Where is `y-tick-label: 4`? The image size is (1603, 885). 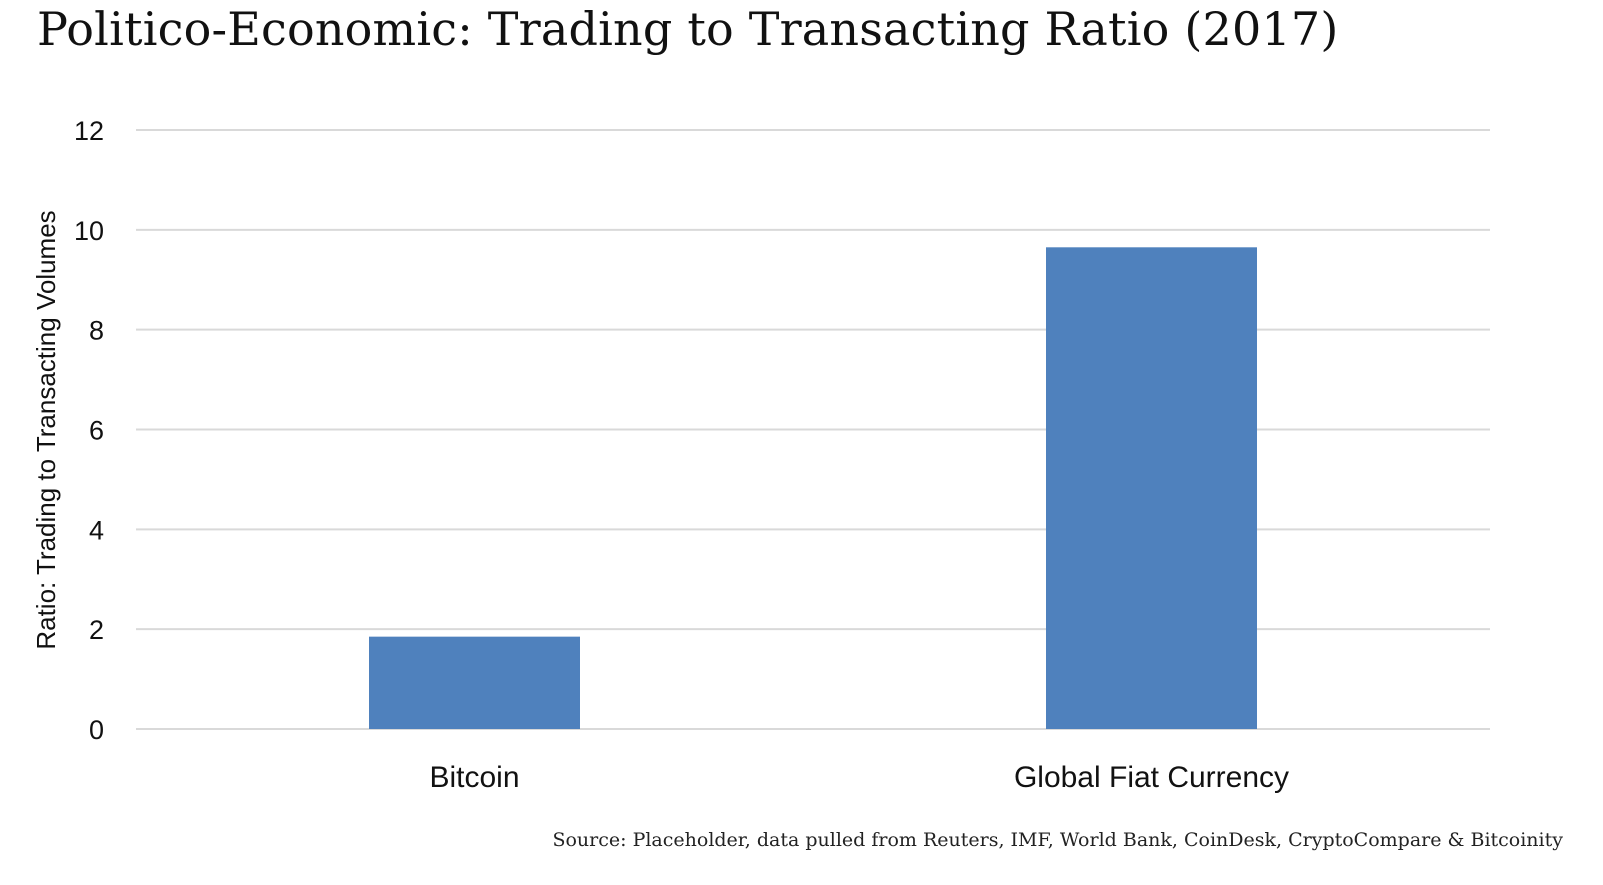 y-tick-label: 4 is located at coordinates (96, 530).